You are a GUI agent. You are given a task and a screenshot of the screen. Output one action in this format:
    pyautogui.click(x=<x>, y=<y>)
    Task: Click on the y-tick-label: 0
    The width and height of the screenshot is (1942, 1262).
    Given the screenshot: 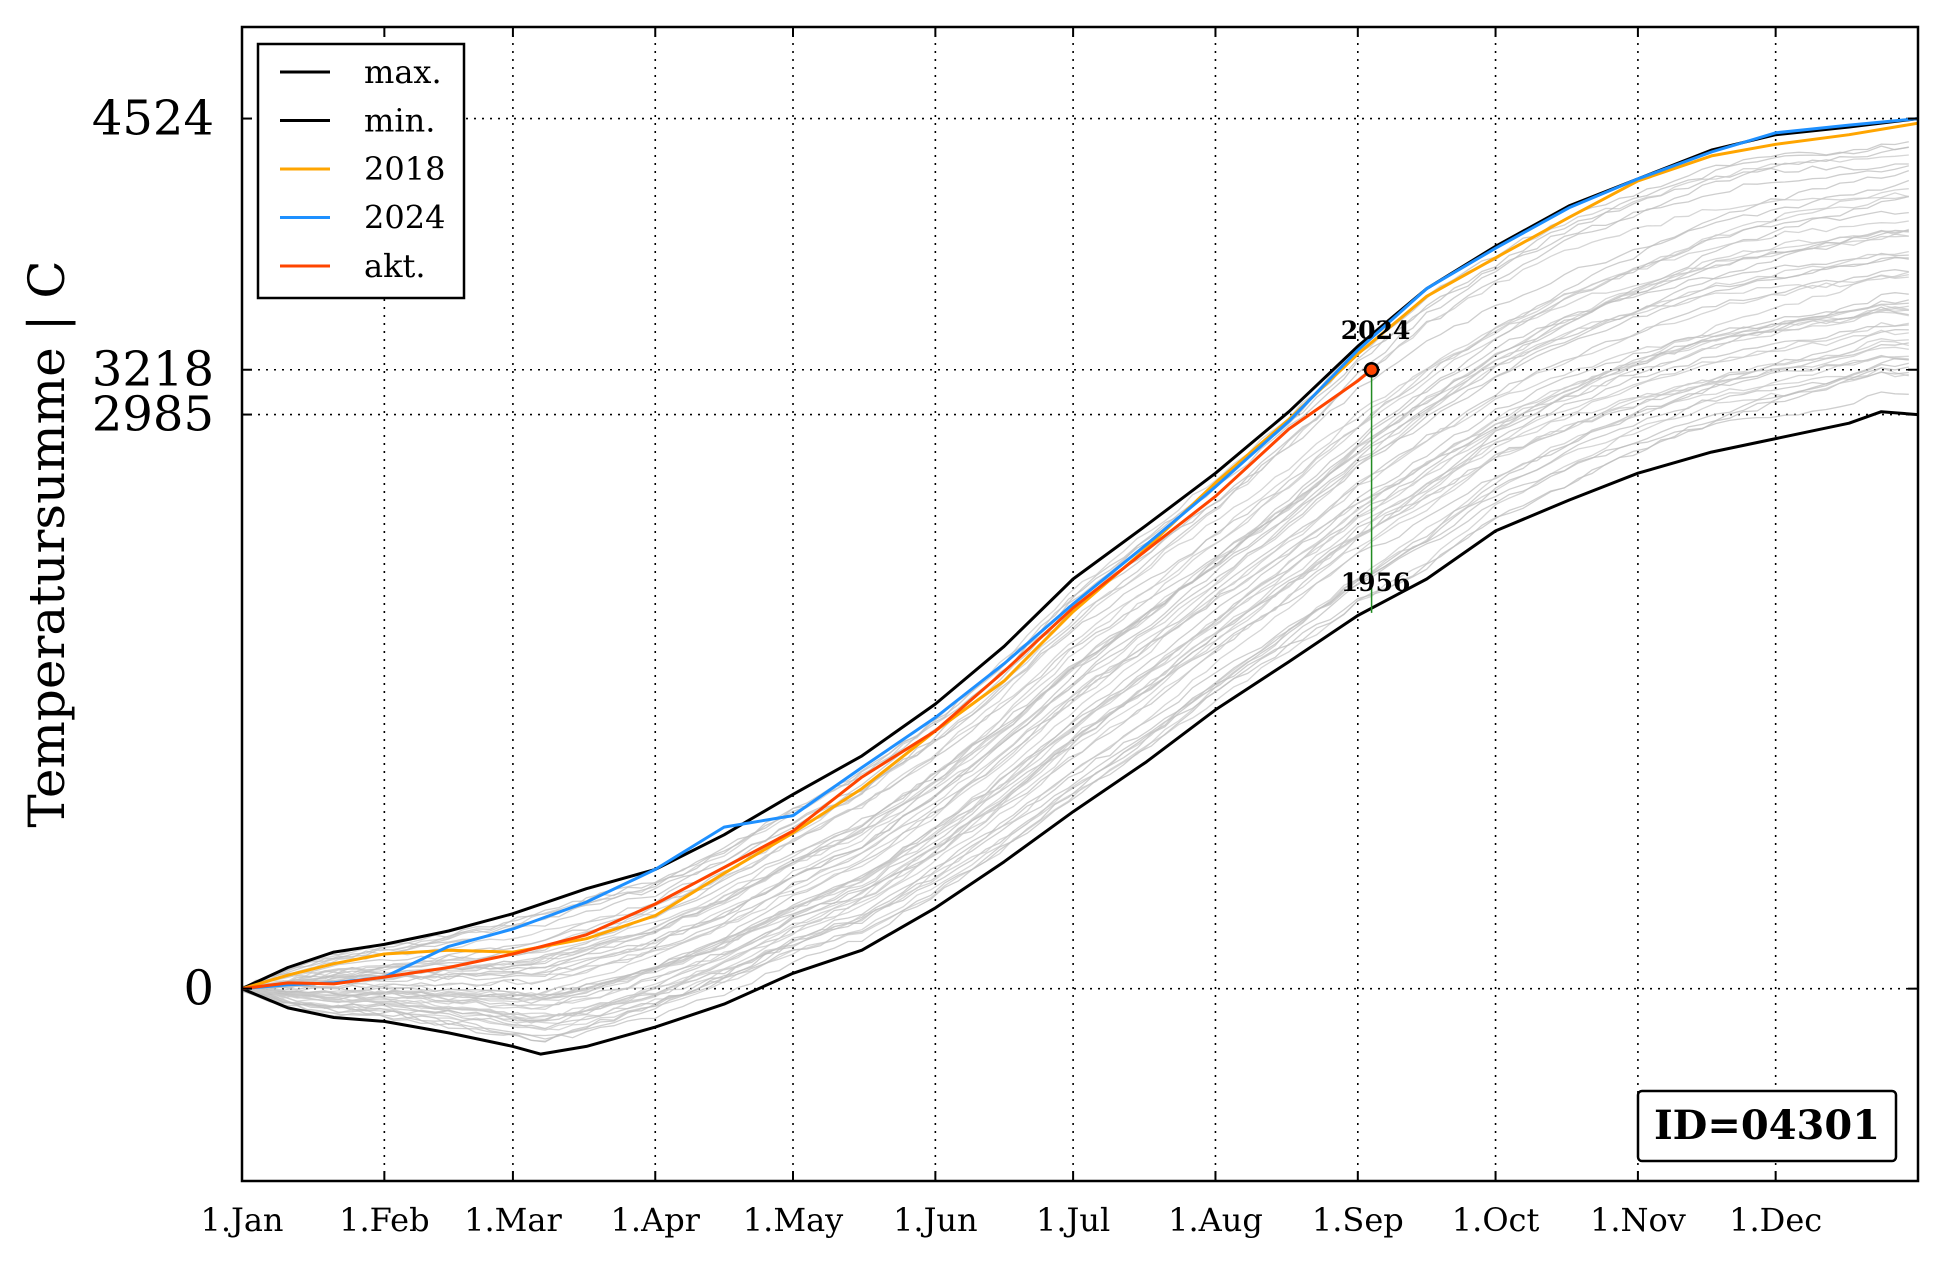 What is the action you would take?
    pyautogui.click(x=198, y=989)
    